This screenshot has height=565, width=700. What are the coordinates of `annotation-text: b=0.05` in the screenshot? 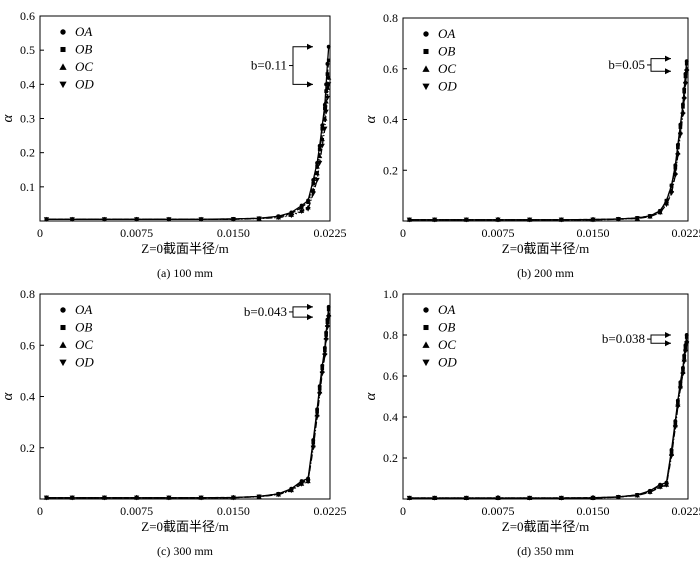 It's located at (626, 64).